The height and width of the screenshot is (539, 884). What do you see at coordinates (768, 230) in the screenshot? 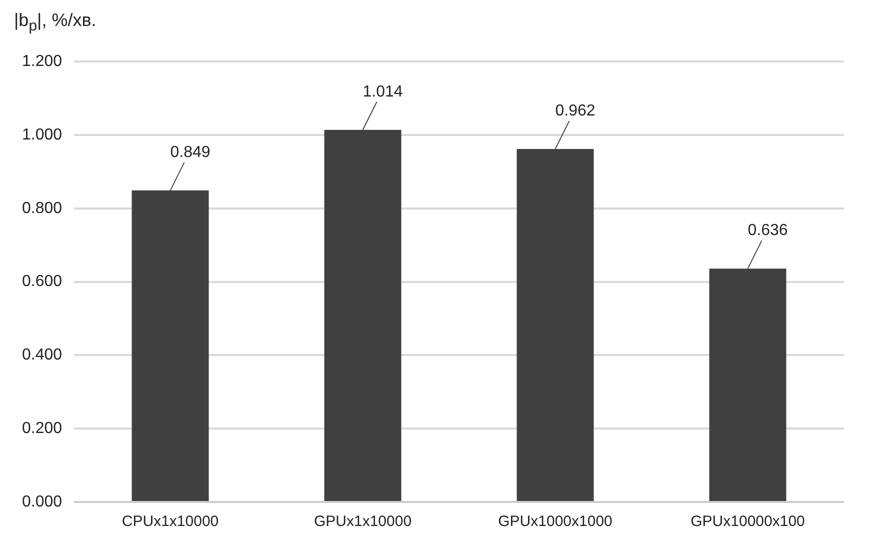
I see `data-label: 0.636` at bounding box center [768, 230].